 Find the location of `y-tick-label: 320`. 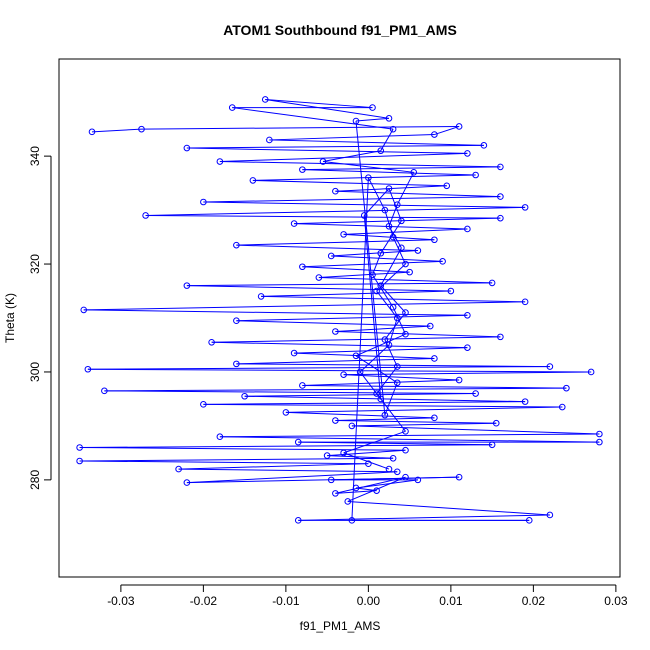

y-tick-label: 320 is located at coordinates (35, 264).